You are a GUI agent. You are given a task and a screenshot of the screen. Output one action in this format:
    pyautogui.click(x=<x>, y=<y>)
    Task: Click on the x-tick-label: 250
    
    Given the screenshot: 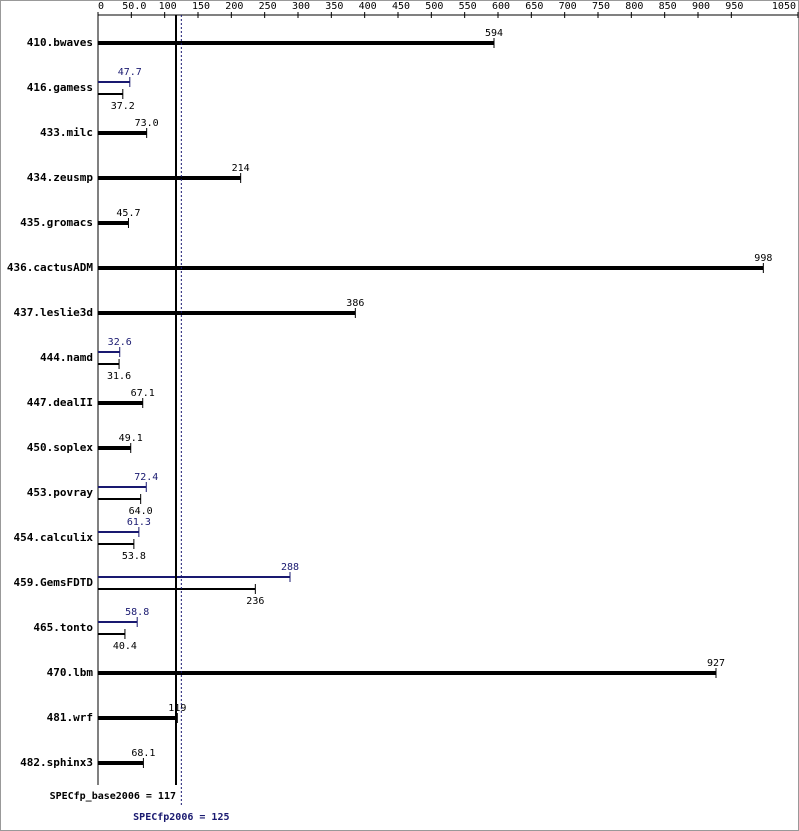 What is the action you would take?
    pyautogui.click(x=268, y=6)
    